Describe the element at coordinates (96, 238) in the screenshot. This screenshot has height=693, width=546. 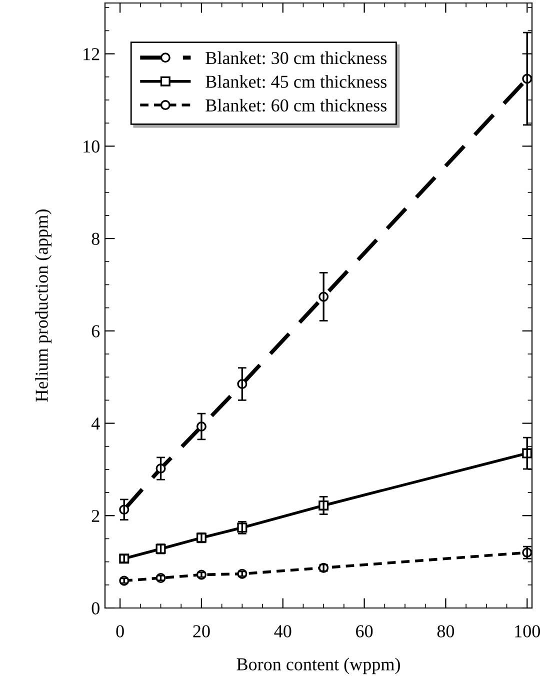
I see `y-tick-label: 8` at that location.